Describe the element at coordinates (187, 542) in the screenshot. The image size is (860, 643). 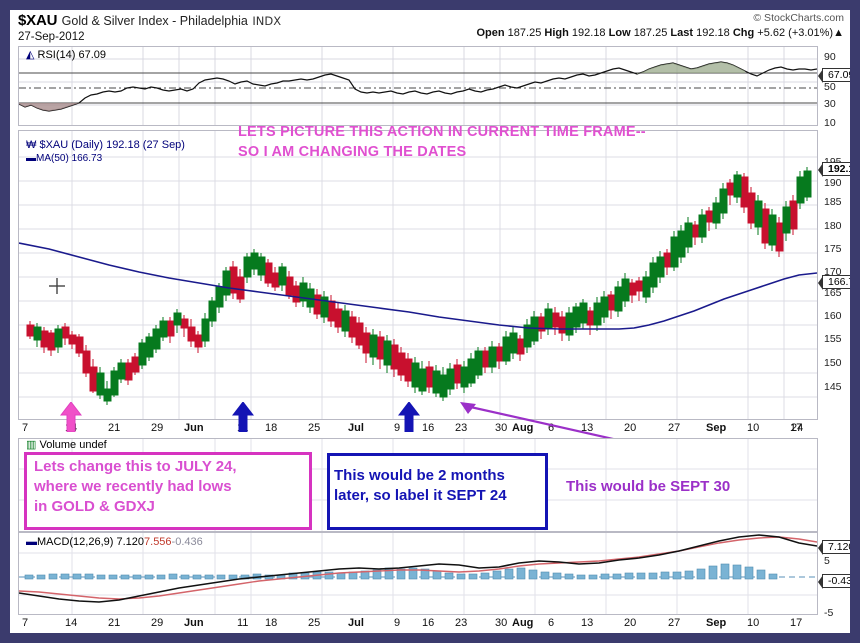
I see `macd-legend-value3: -0.436` at that location.